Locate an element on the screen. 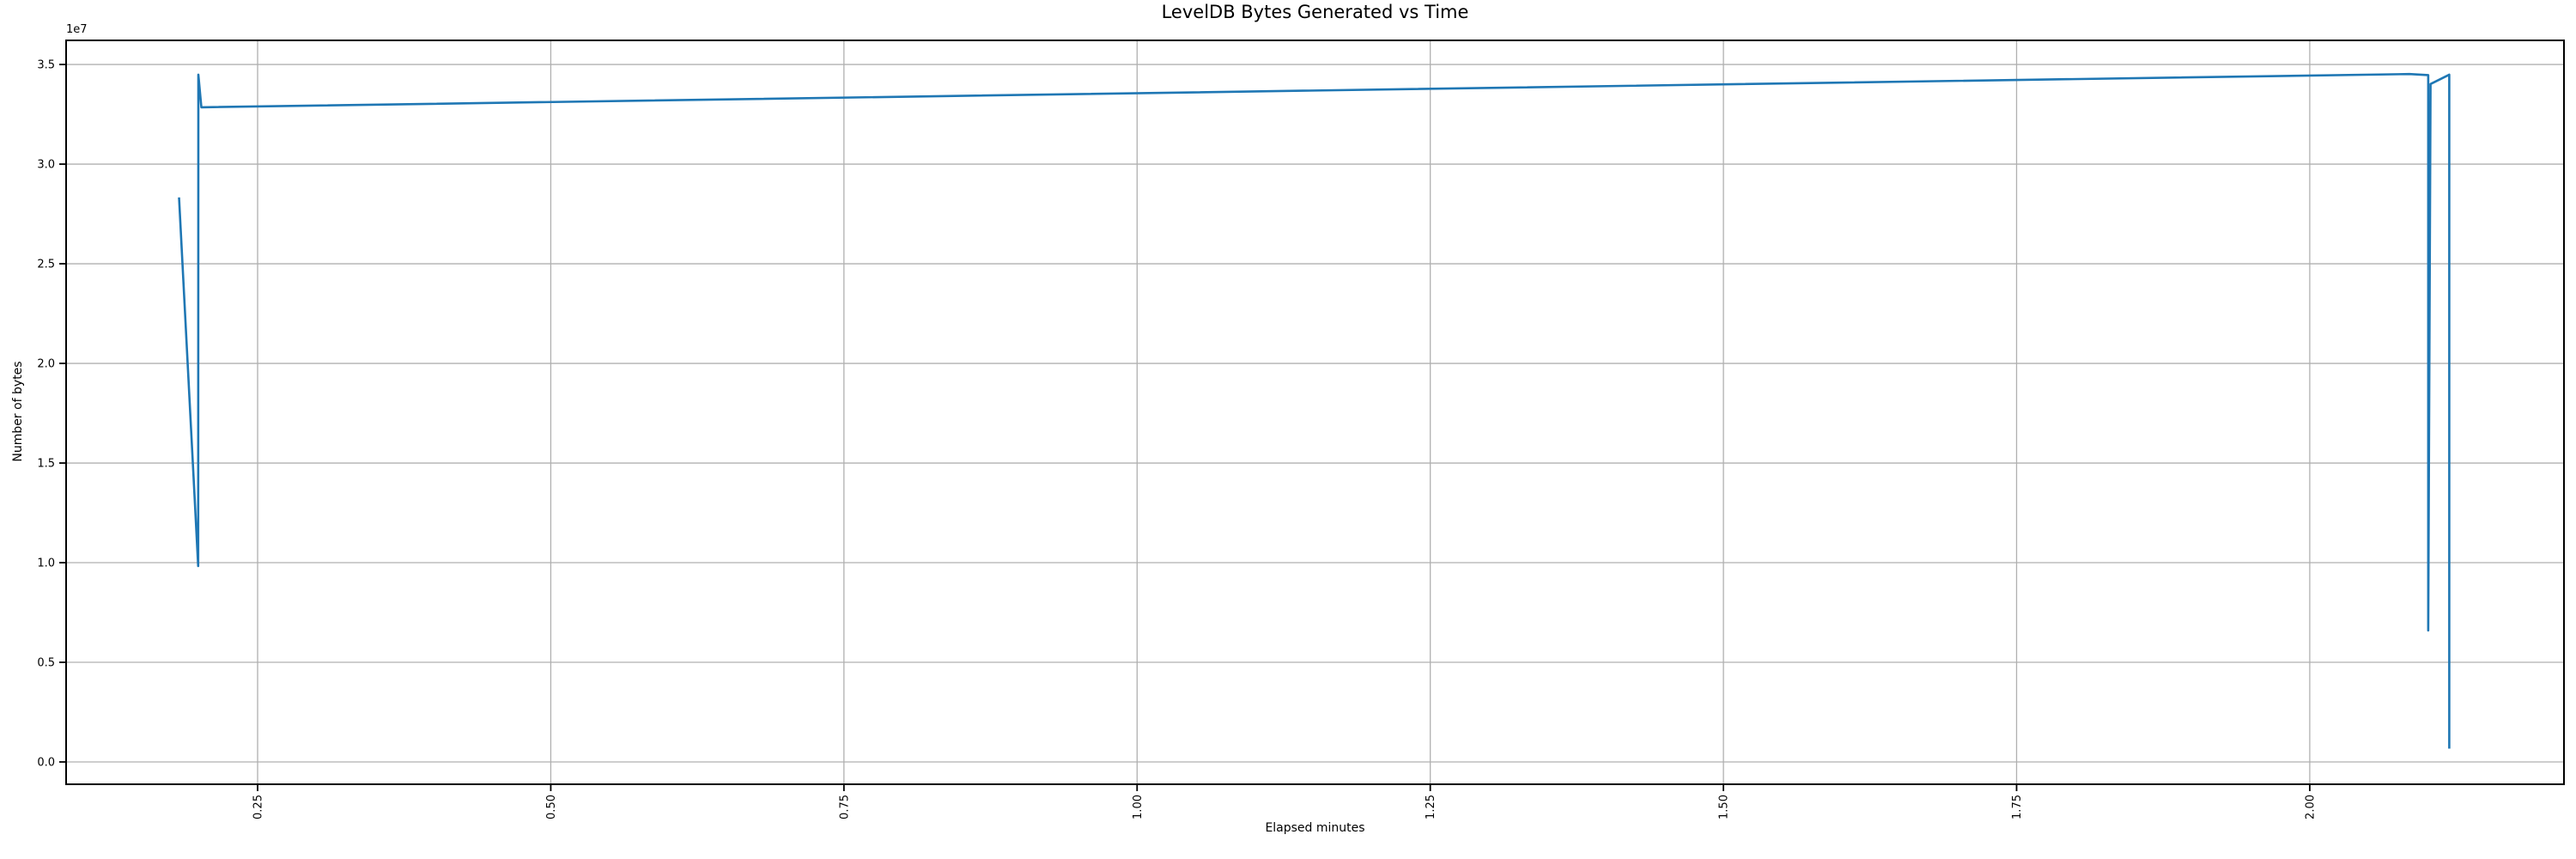 The image size is (2576, 859). y-axis-label: Number of bytes is located at coordinates (18, 412).